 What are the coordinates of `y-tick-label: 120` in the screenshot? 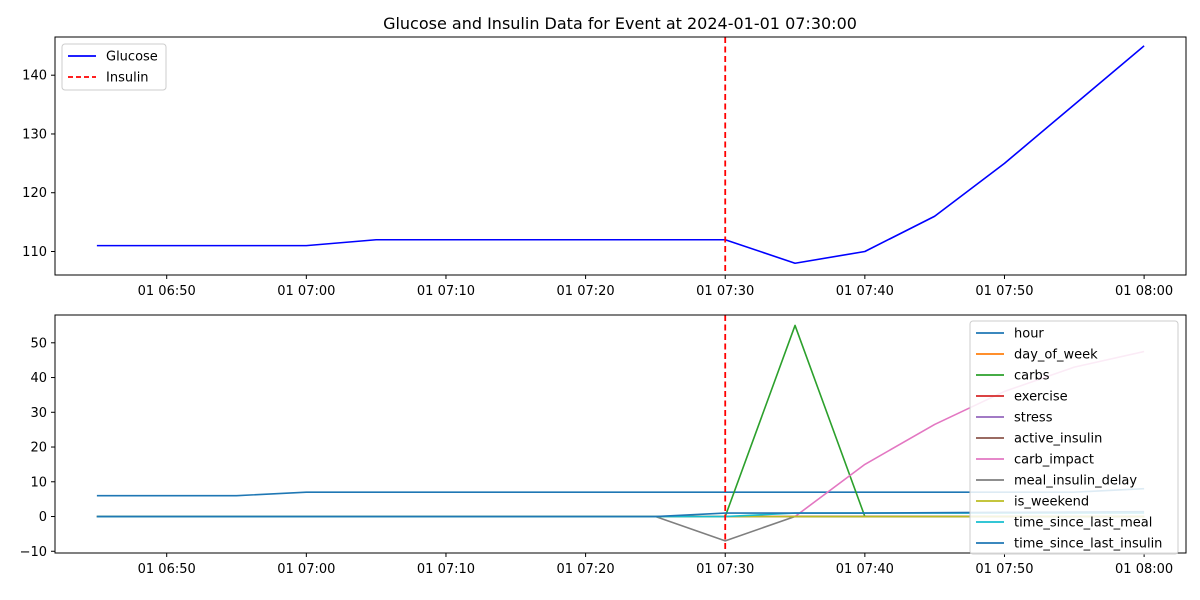 It's located at (34, 193).